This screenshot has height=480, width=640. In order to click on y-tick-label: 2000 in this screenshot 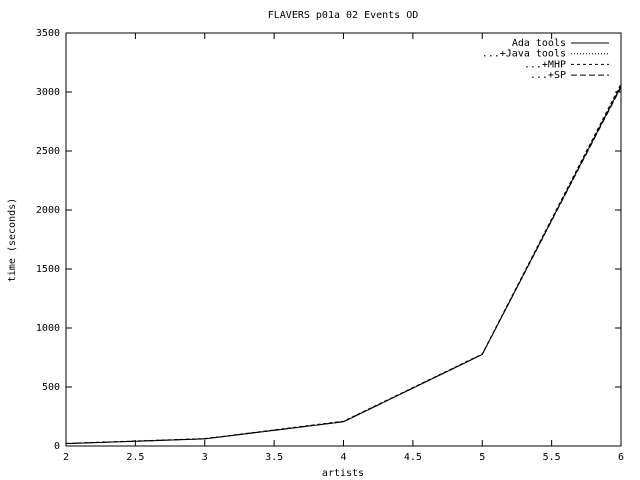, I will do `click(48, 210)`.